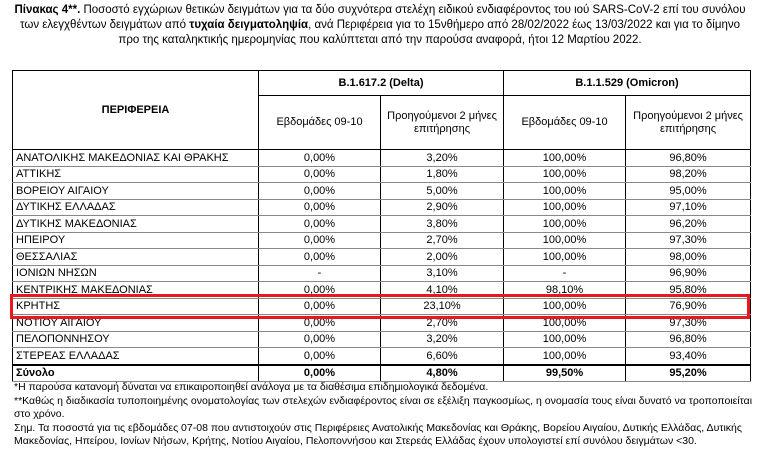  What do you see at coordinates (442, 174) in the screenshot?
I see `cell-value: 1,80%` at bounding box center [442, 174].